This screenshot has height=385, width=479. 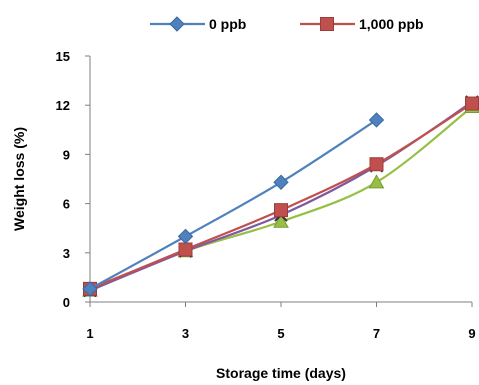 I want to click on x-ticks: 1 3 5 7 9, so click(x=281, y=321).